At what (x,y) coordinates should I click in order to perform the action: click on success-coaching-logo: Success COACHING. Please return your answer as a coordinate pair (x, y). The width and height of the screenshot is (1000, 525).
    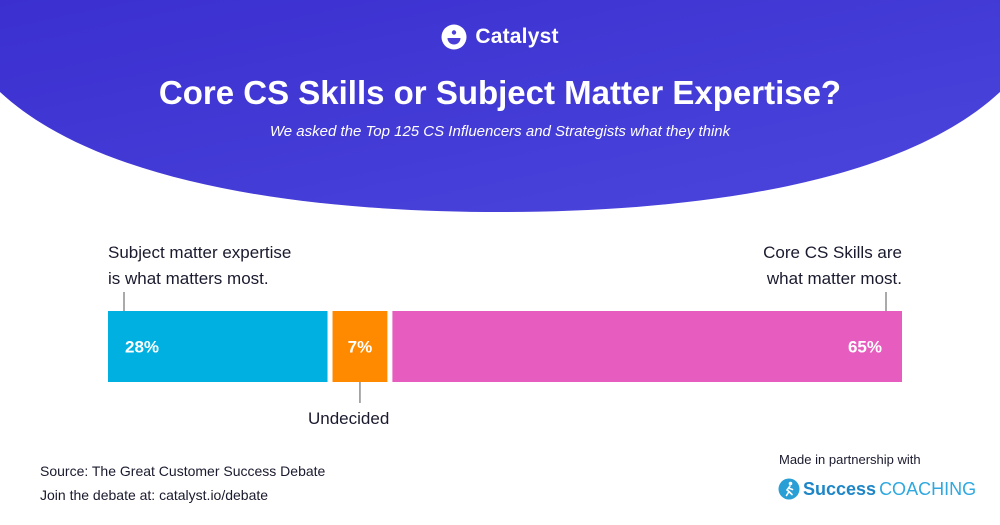
    Looking at the image, I should click on (877, 489).